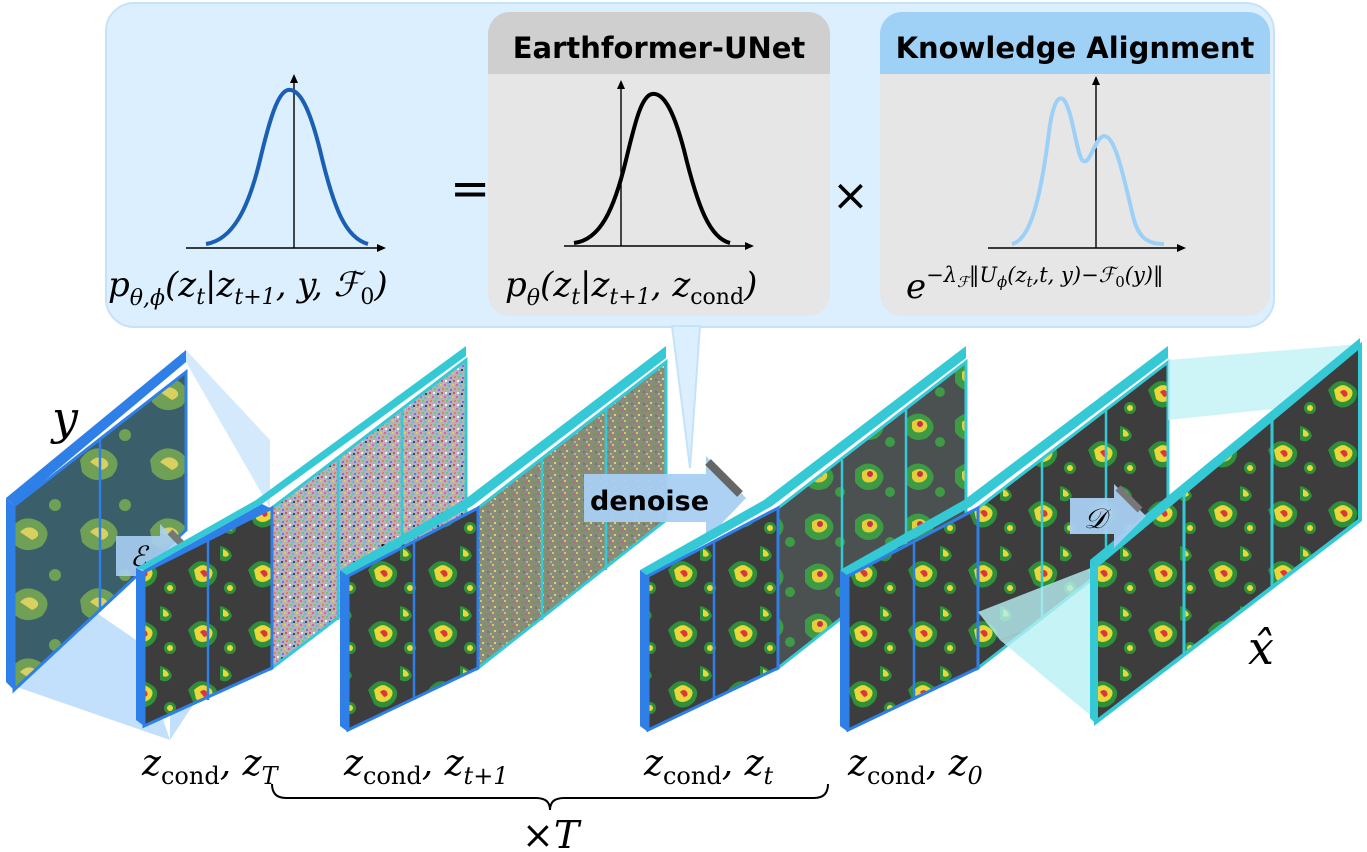 Image resolution: width=1367 pixels, height=852 pixels. What do you see at coordinates (659, 48) in the screenshot?
I see `earthformer-title: Earthformer-UNet` at bounding box center [659, 48].